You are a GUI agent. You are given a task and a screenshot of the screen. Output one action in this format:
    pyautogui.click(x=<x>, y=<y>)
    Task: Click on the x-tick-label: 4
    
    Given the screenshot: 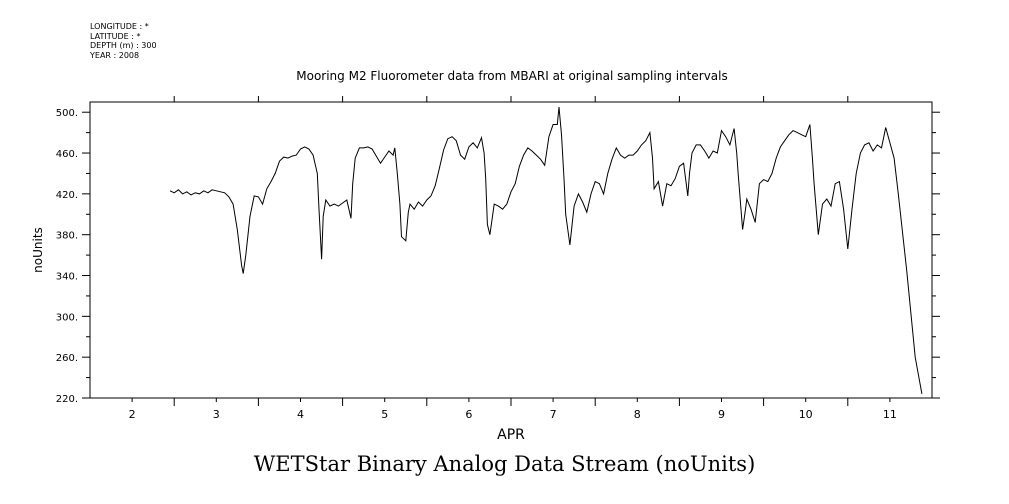 What is the action you would take?
    pyautogui.click(x=300, y=414)
    